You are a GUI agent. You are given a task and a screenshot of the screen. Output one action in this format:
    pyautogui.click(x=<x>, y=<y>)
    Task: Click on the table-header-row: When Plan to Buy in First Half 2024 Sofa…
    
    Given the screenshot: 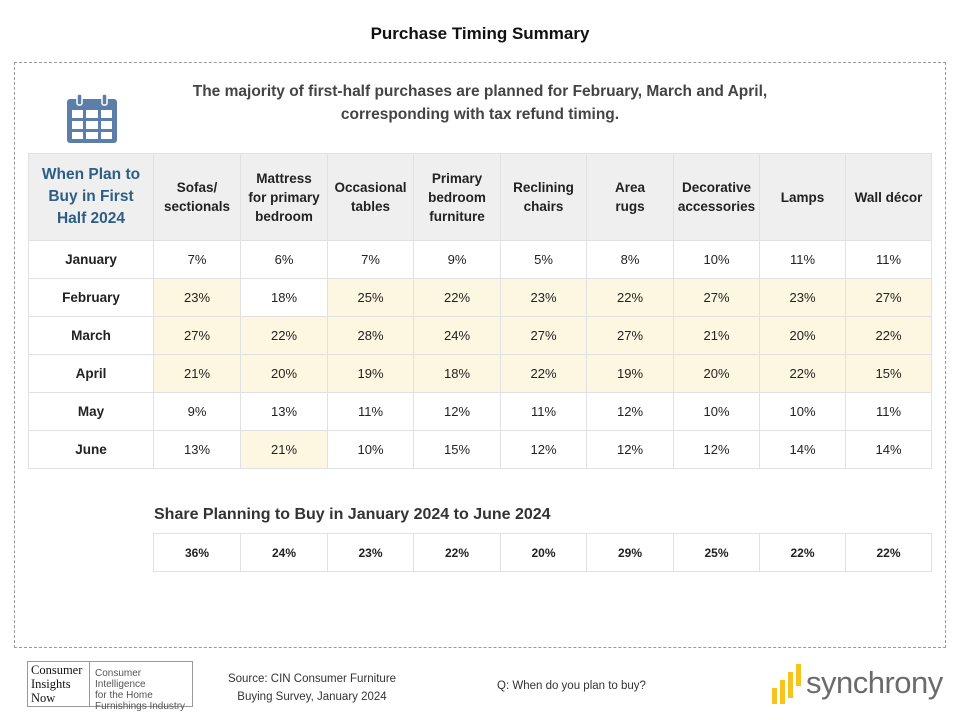 What is the action you would take?
    pyautogui.click(x=480, y=197)
    